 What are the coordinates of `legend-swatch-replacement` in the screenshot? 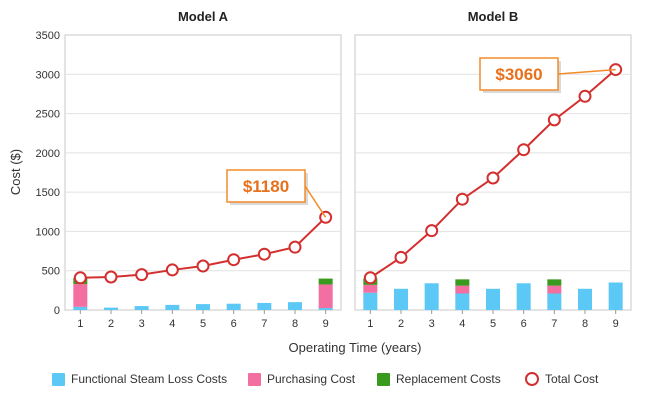 It's located at (383, 379).